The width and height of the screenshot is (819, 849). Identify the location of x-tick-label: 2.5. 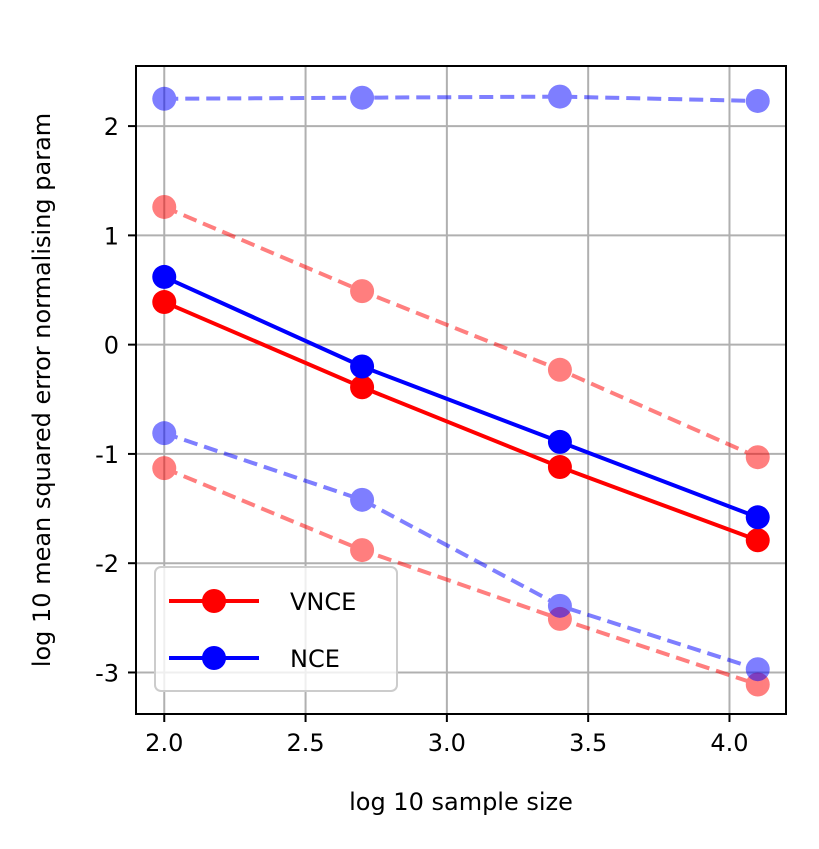
(305, 743).